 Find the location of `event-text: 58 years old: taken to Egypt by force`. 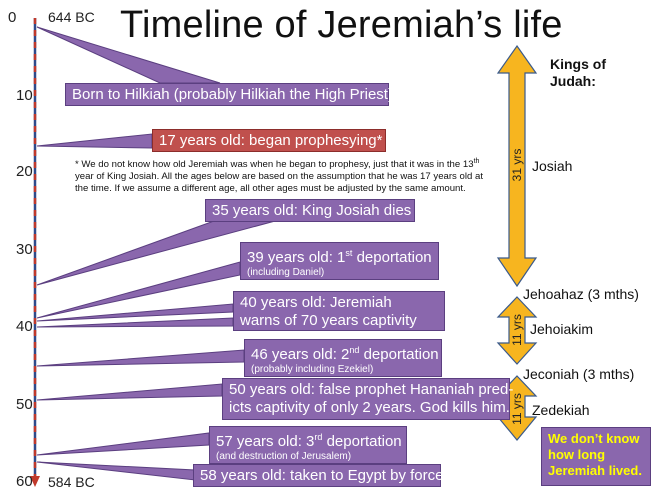

event-text: 58 years old: taken to Egypt by force is located at coordinates (322, 475).